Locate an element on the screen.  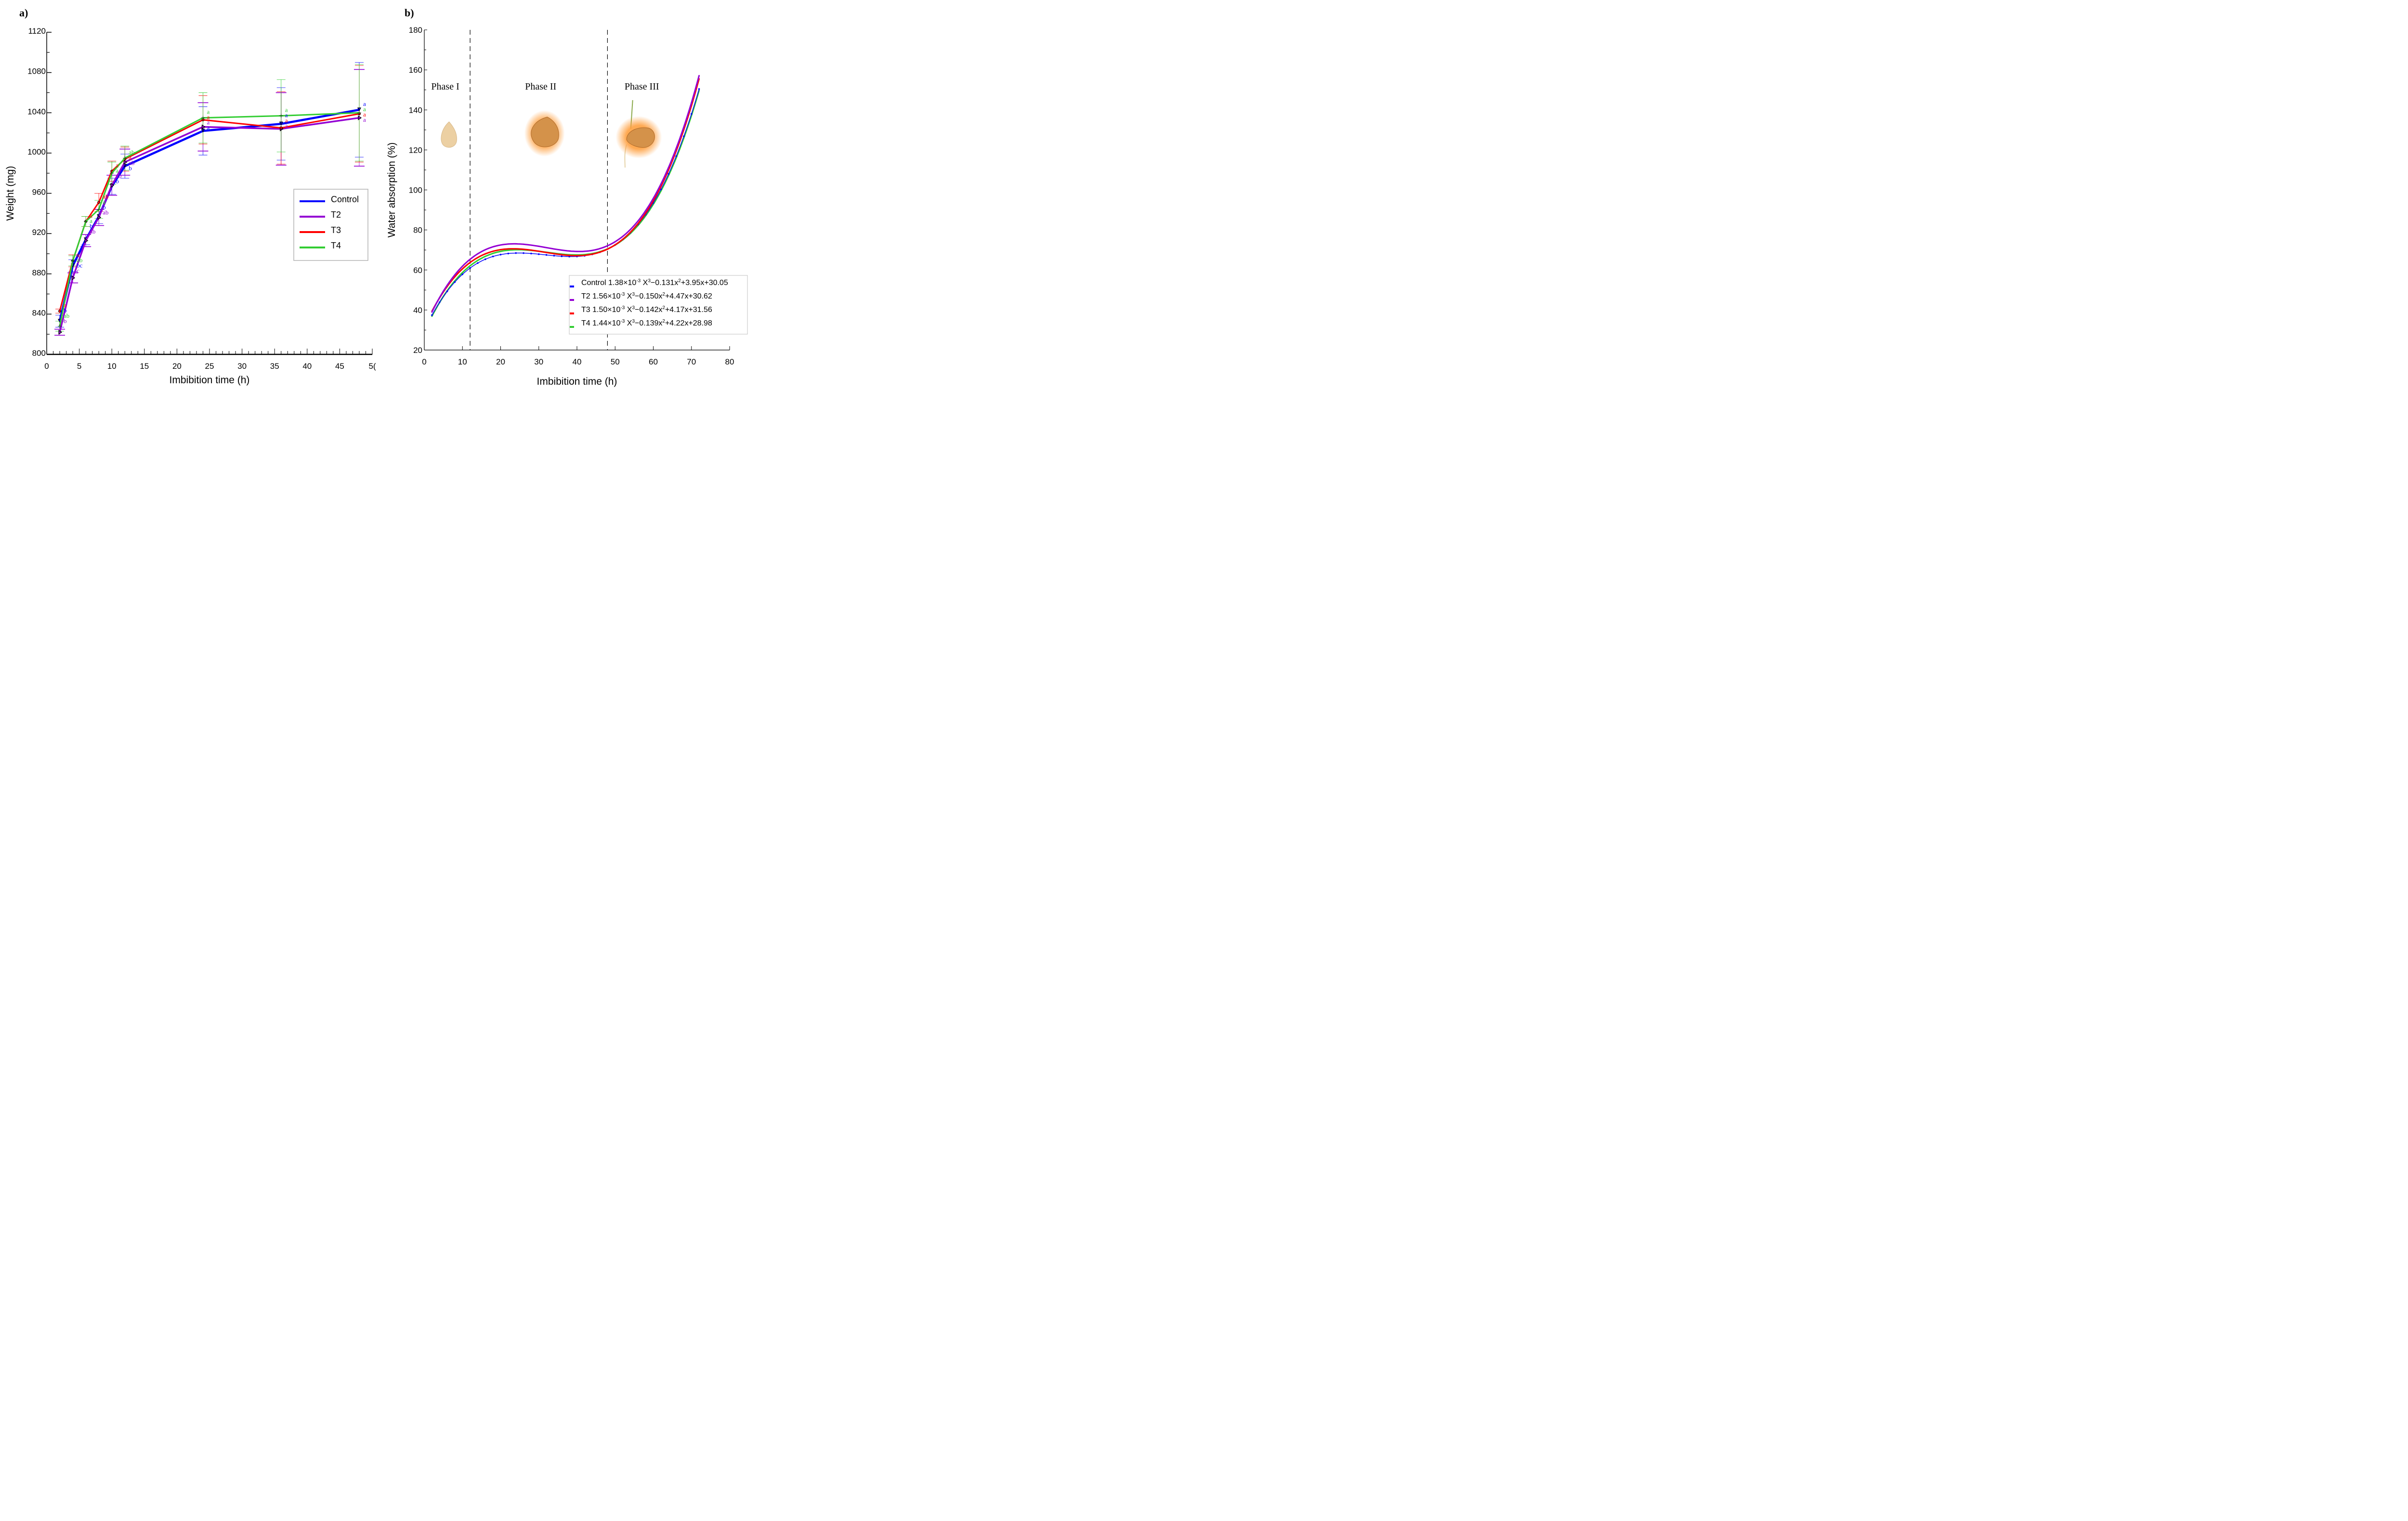
y-tick-label: 20 is located at coordinates (417, 351).